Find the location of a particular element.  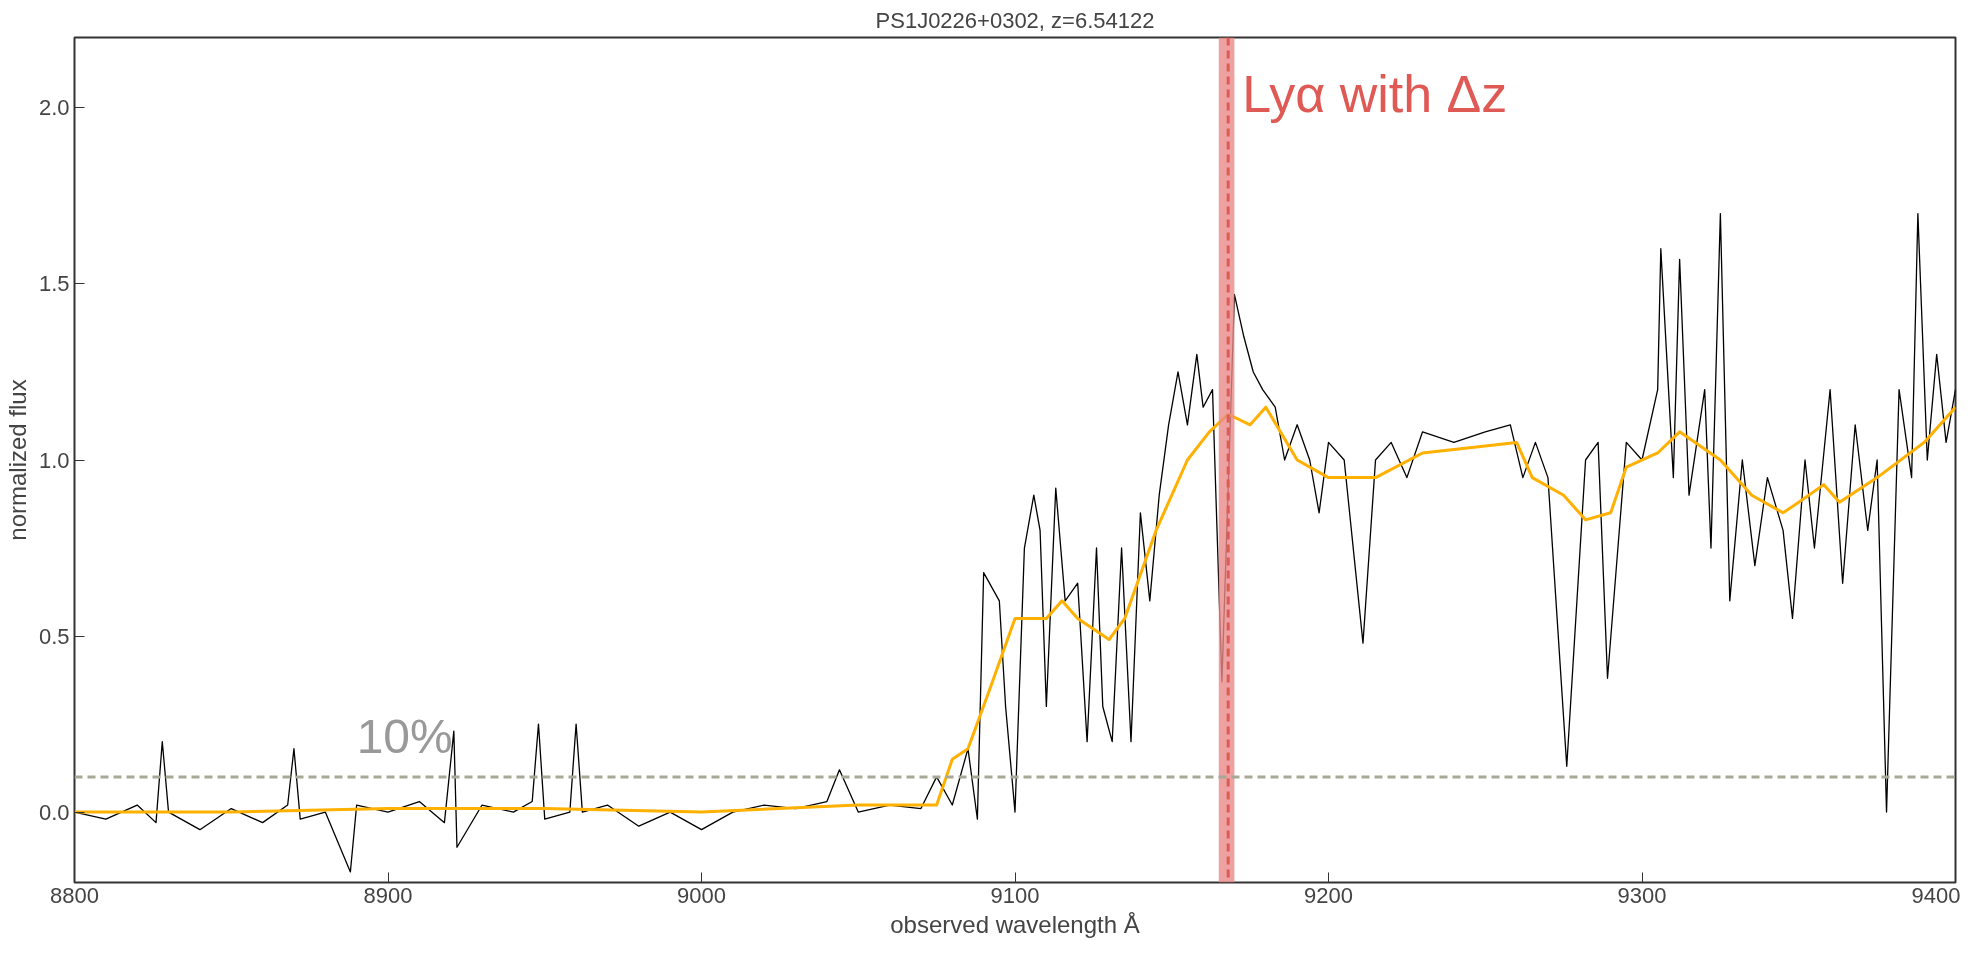

y-tick-label: 0.5 is located at coordinates (54, 636).